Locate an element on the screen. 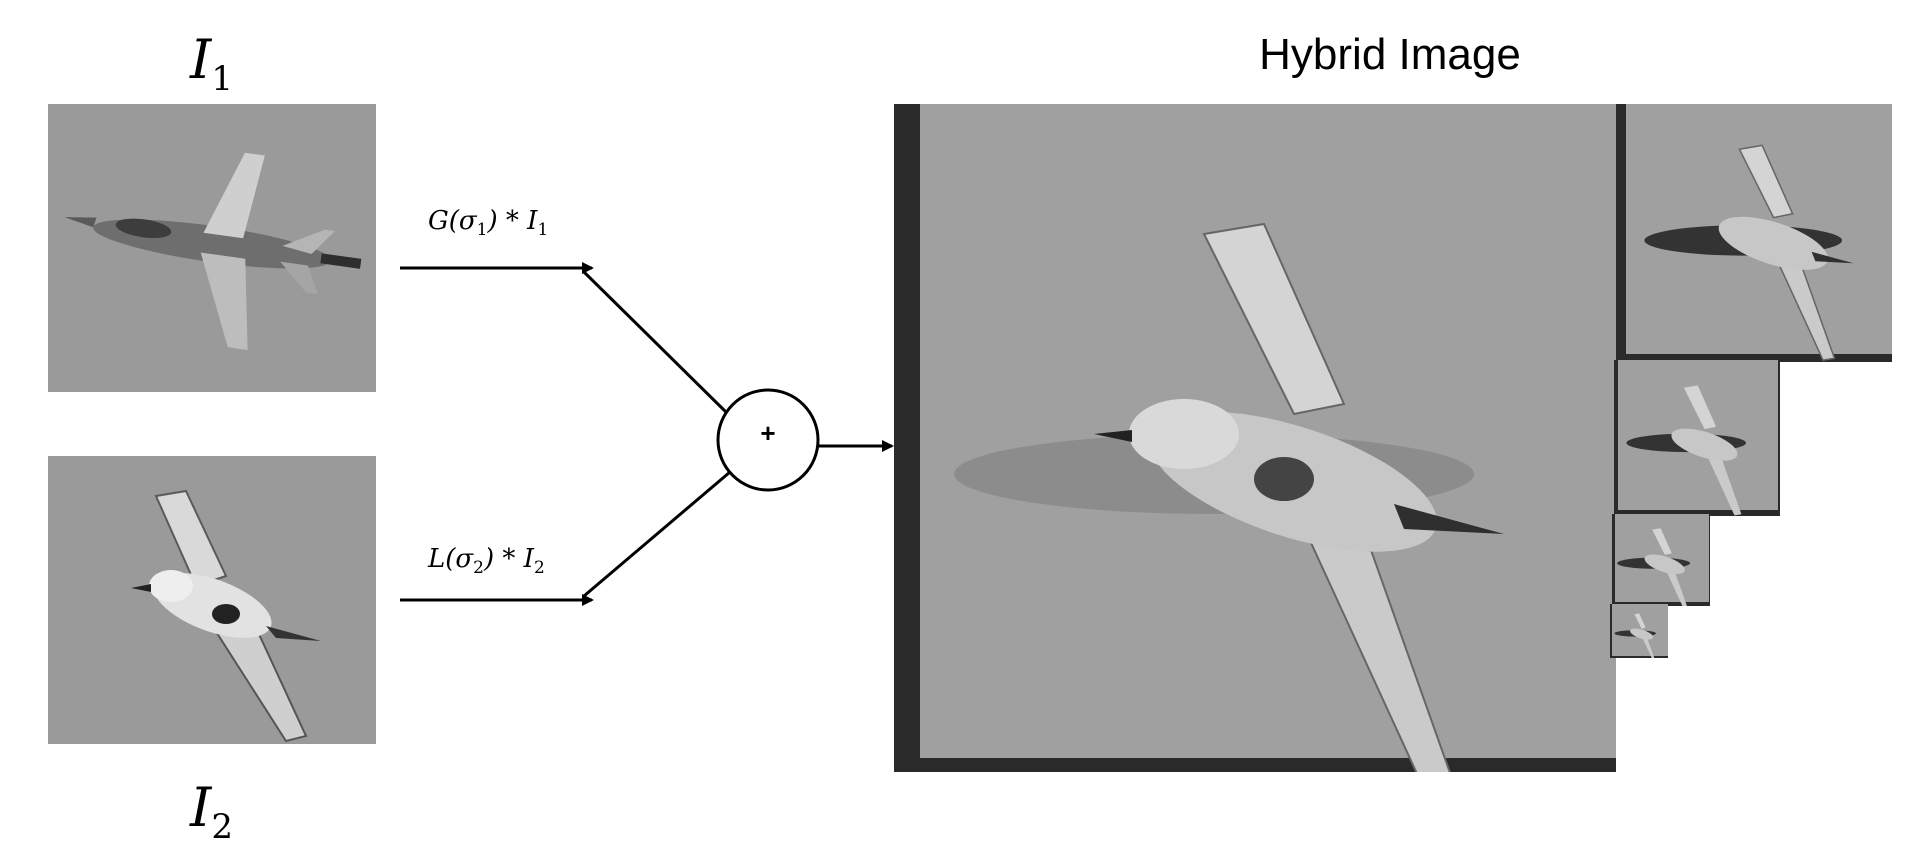 This screenshot has height=866, width=1910. fighter-jet-icon is located at coordinates (212, 248).